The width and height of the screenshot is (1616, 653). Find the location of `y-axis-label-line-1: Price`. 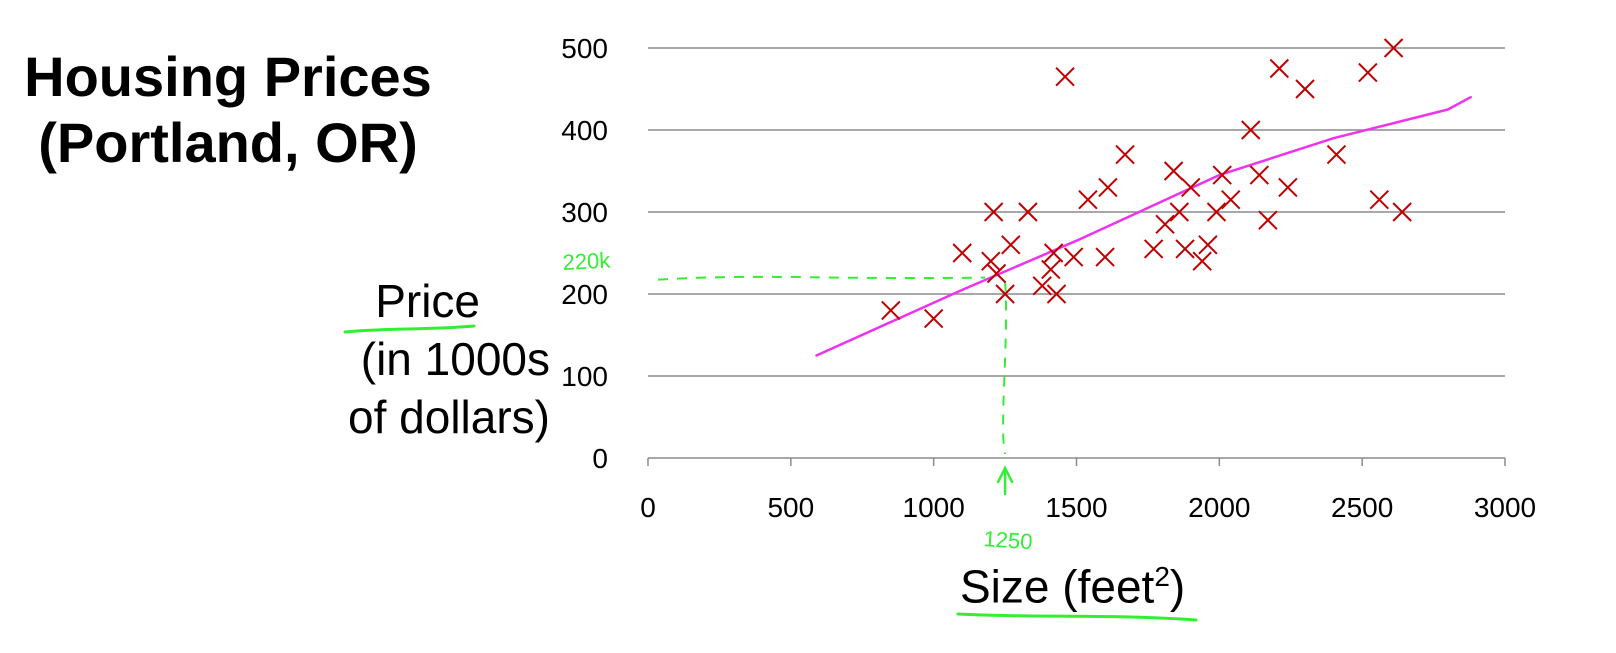

y-axis-label-line-1: Price is located at coordinates (427, 301).